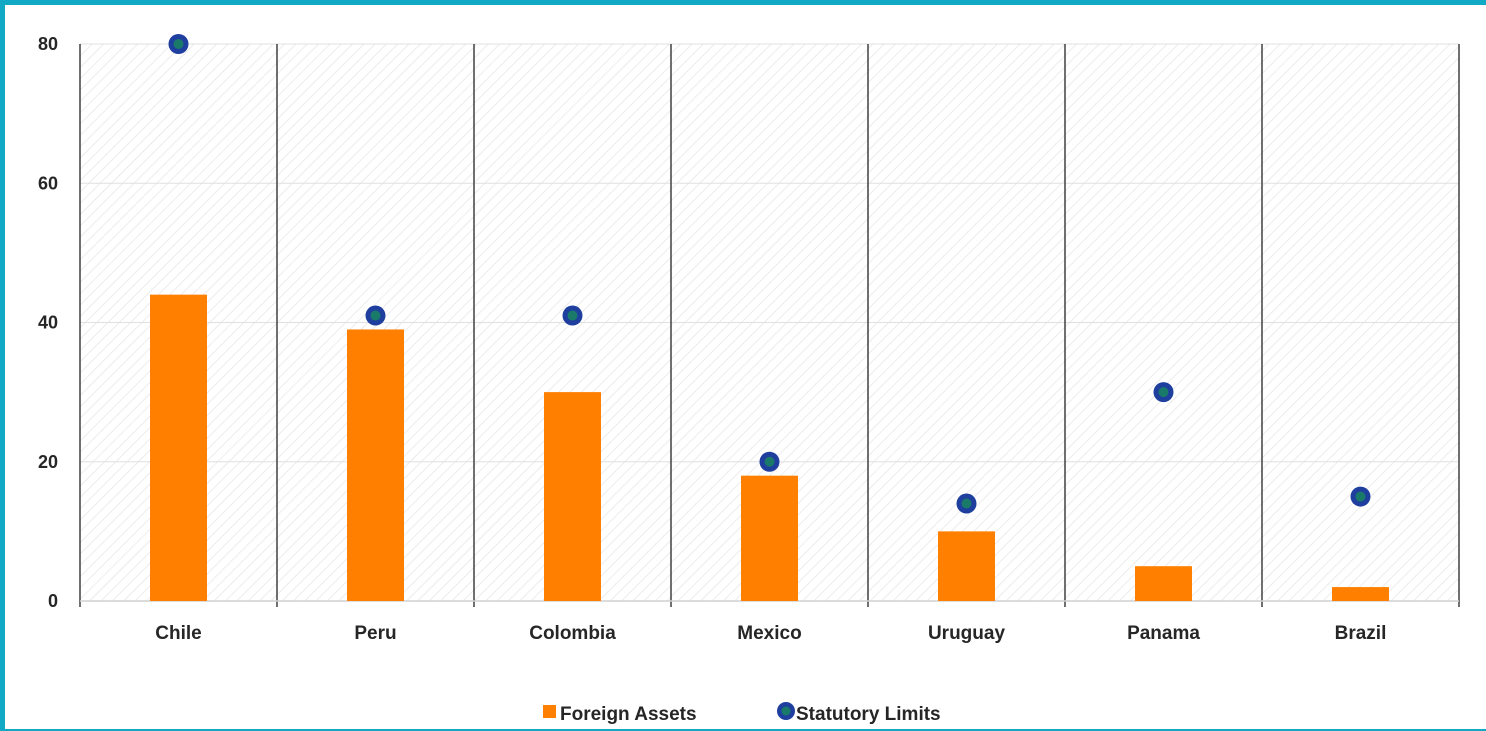 Image resolution: width=1486 pixels, height=731 pixels. Describe the element at coordinates (967, 633) in the screenshot. I see `x-tick-label: Uruguay` at that location.